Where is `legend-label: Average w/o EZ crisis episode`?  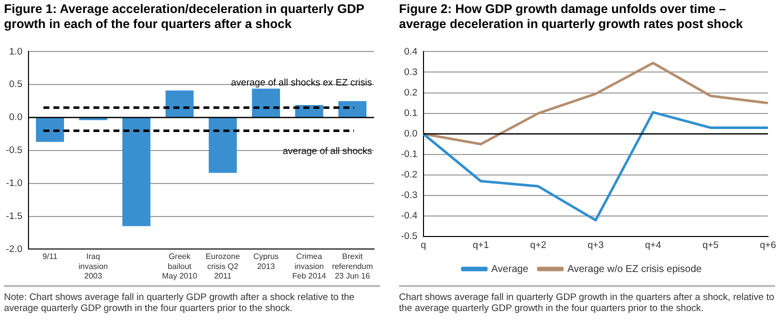
legend-label: Average w/o EZ crisis episode is located at coordinates (634, 269).